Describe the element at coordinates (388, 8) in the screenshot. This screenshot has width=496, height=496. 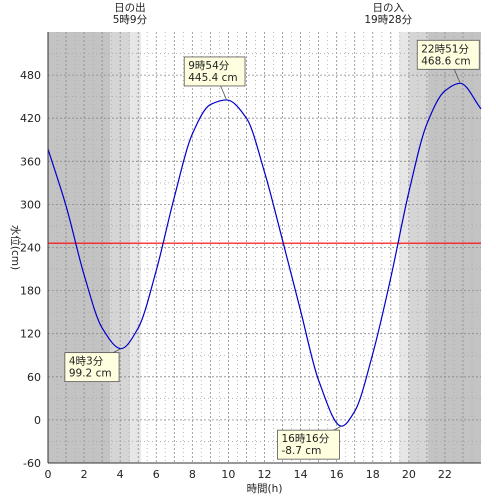
I see `sunset-label: 日の入` at that location.